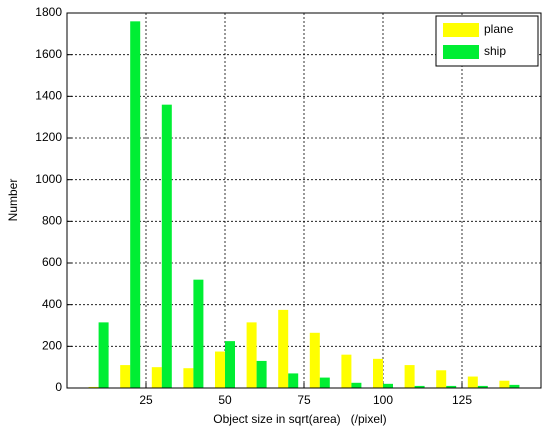 Image resolution: width=550 pixels, height=439 pixels. Describe the element at coordinates (48, 137) in the screenshot. I see `y-tick-label: 1200` at that location.